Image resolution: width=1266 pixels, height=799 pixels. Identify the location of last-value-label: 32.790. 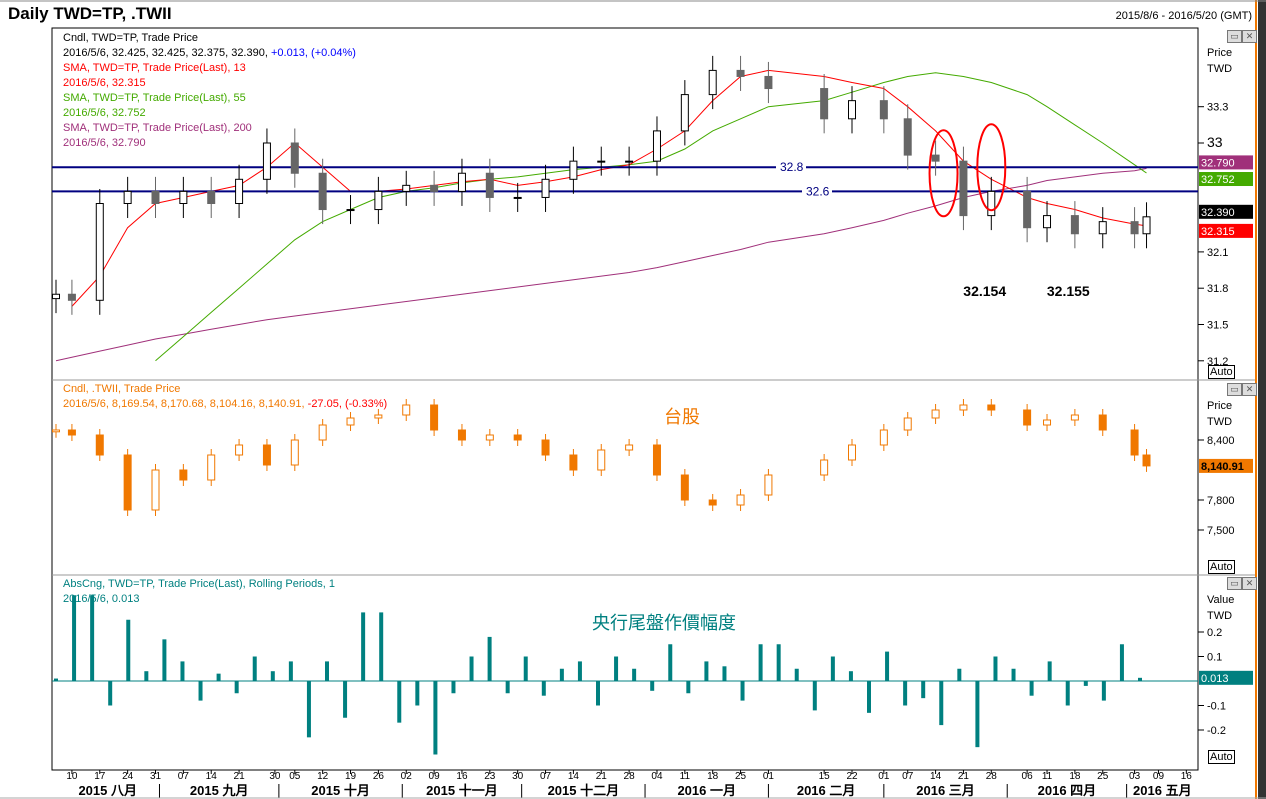
(1218, 163).